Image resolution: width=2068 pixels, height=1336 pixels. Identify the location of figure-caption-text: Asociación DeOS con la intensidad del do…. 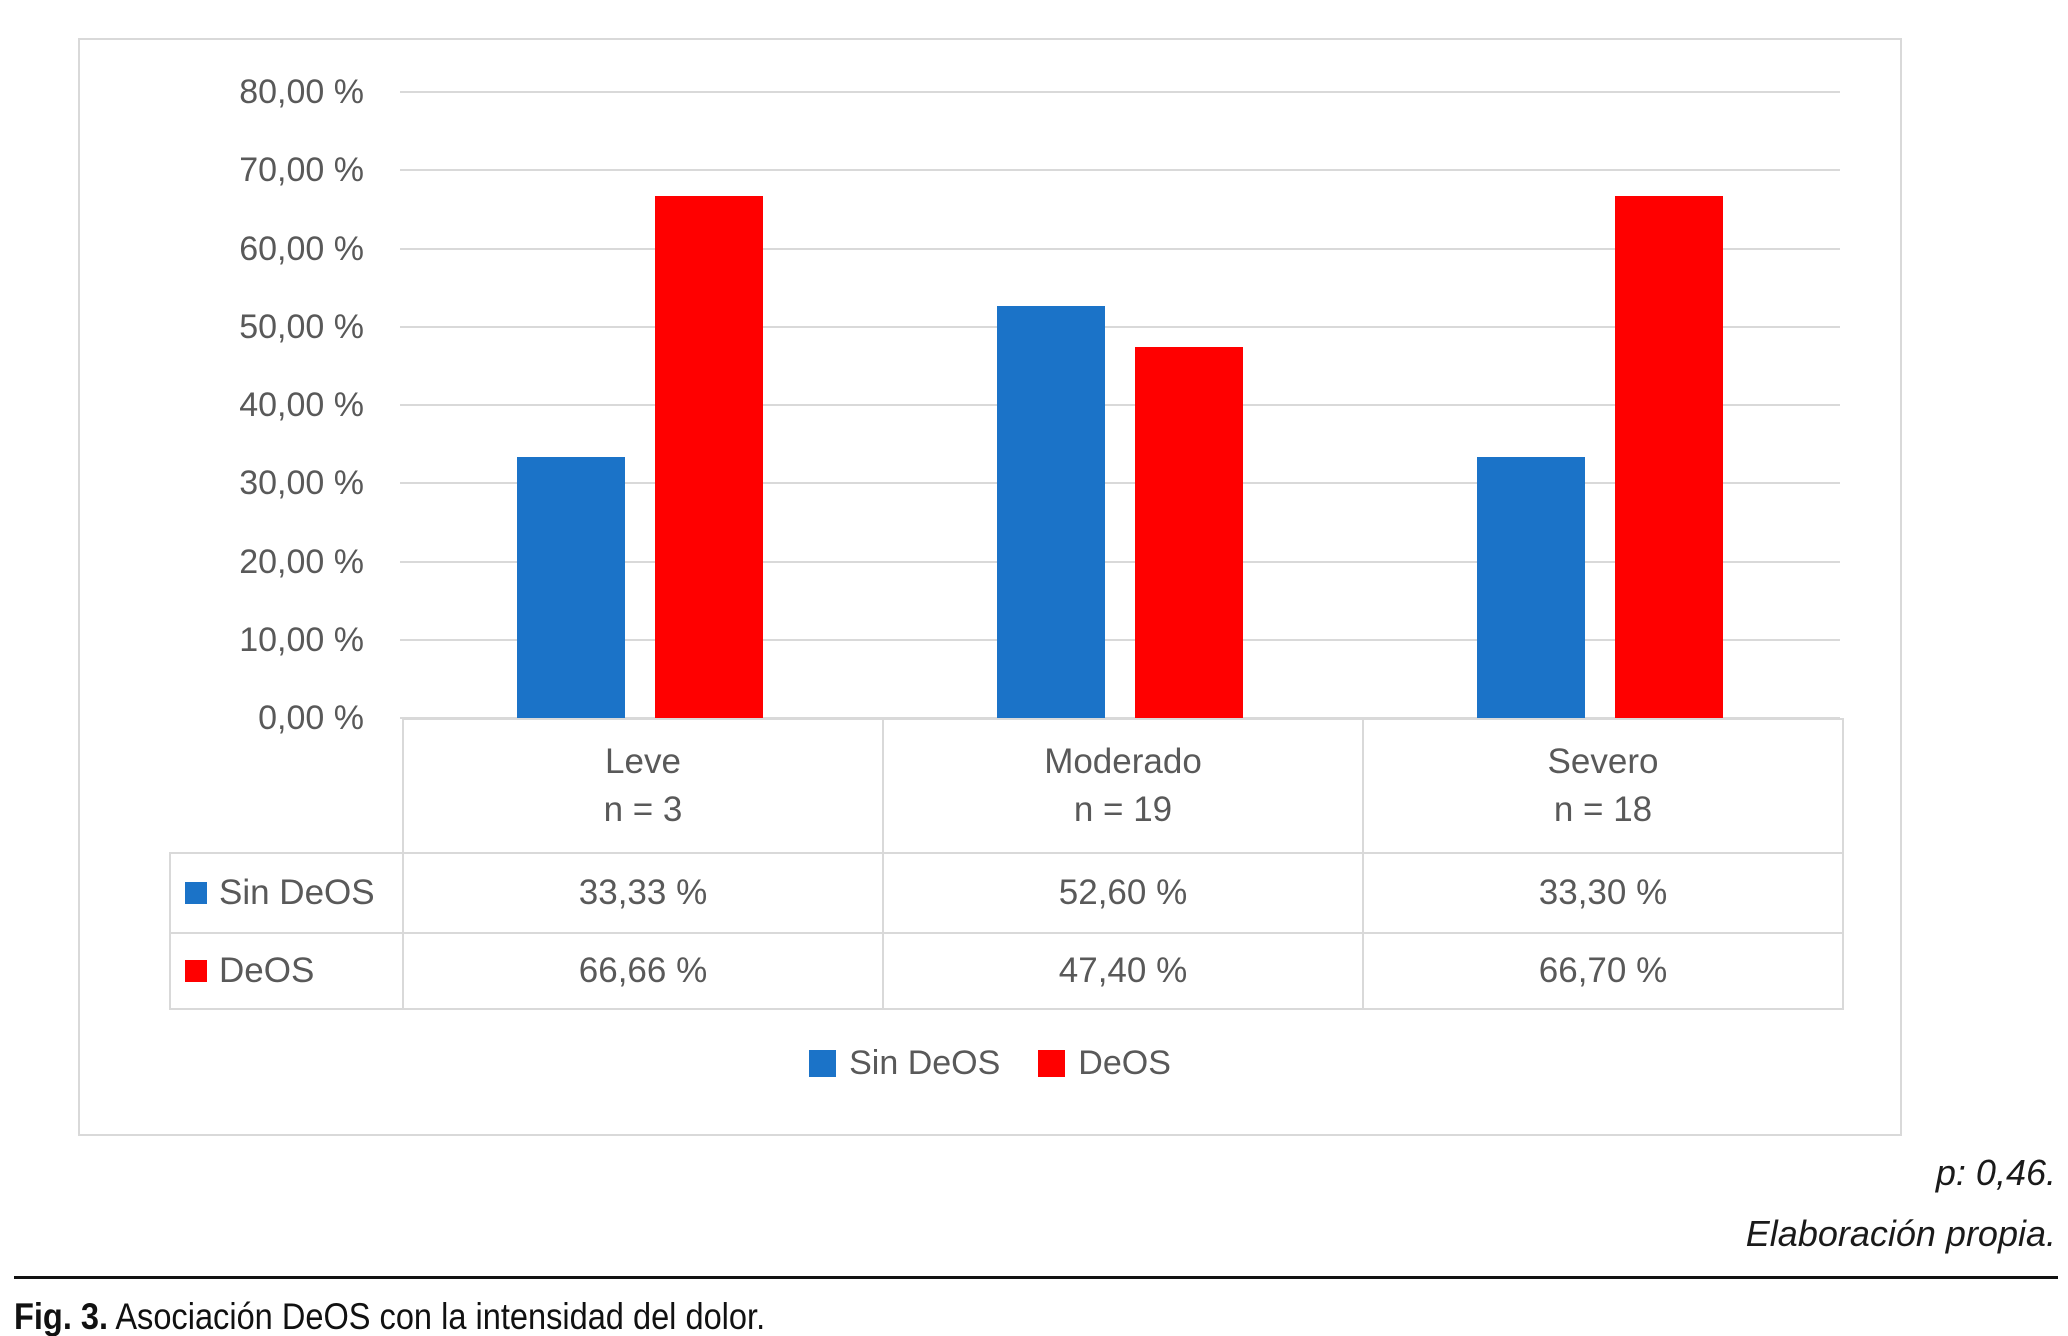
(437, 1316).